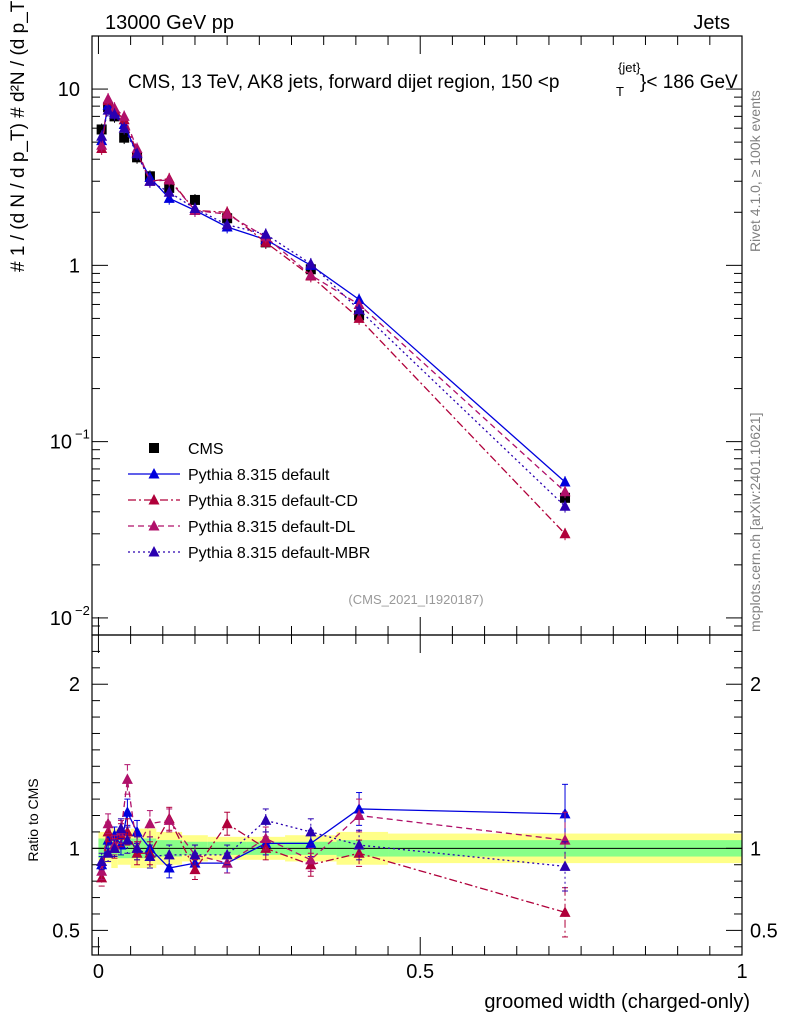  I want to click on ratio-y-tick-label: 1, so click(74, 849).